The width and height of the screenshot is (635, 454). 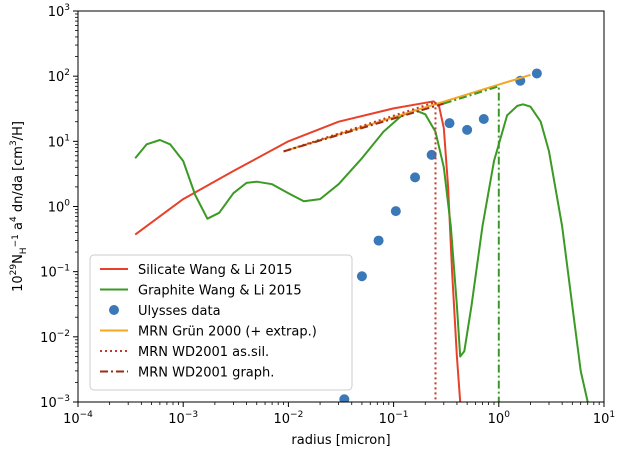 I want to click on y-tick-label: 10⁰, so click(x=59, y=207).